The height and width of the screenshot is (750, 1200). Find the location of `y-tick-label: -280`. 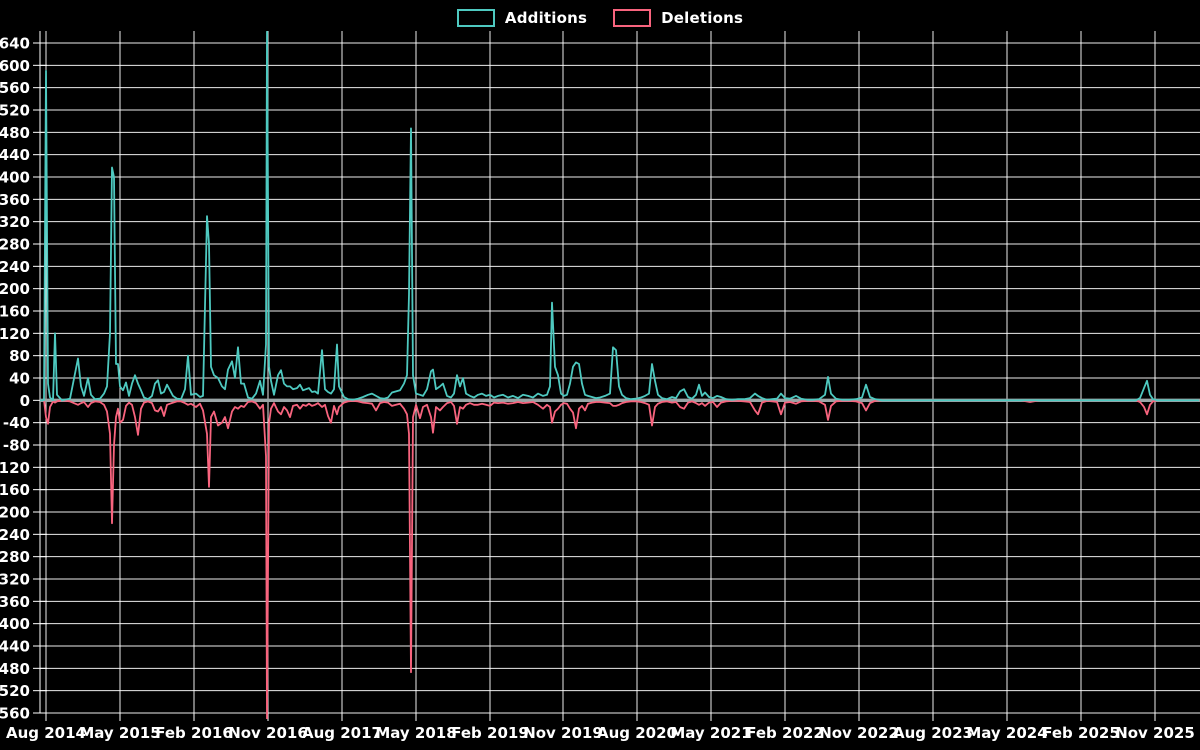

y-tick-label: -280 is located at coordinates (15, 557).